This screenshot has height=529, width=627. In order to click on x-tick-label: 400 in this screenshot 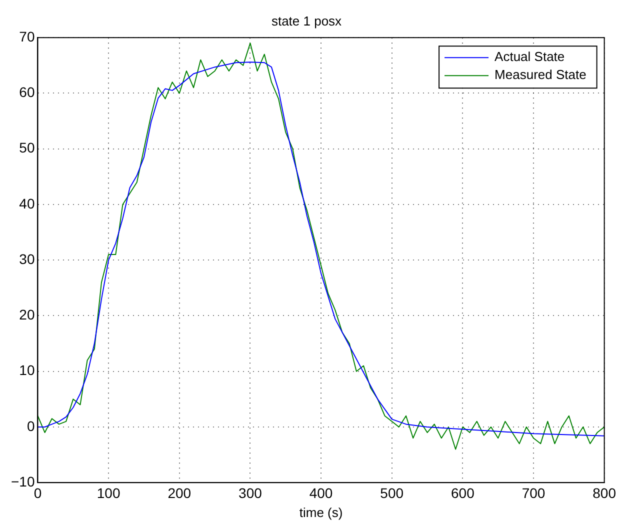, I will do `click(321, 492)`.